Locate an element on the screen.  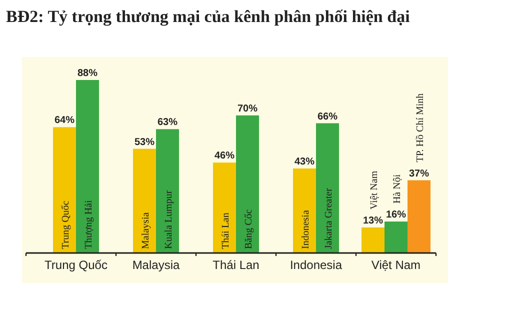
data-label: 13% is located at coordinates (373, 220).